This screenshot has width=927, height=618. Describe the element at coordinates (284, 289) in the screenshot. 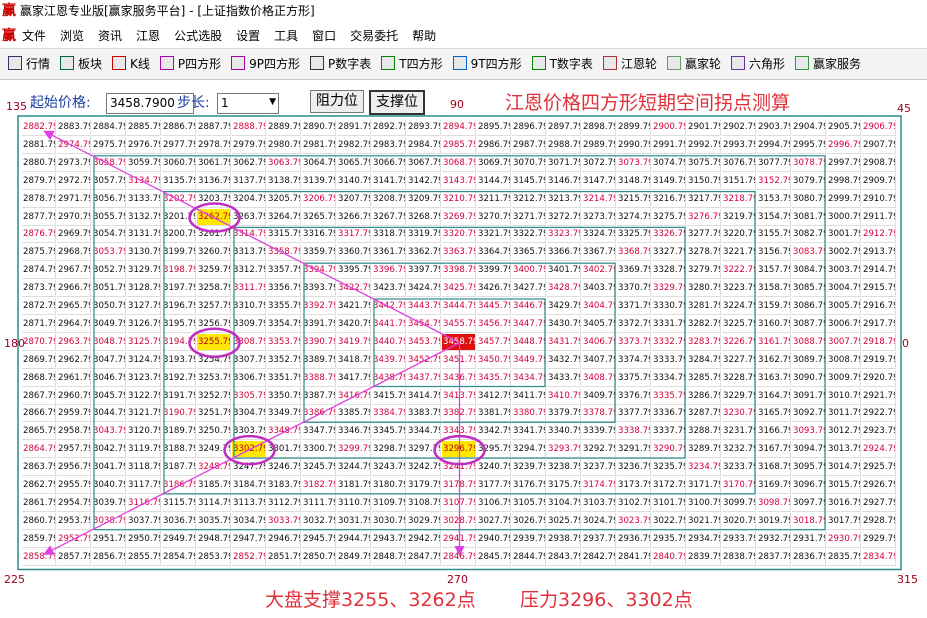

I see `grid-cell: 3356.79` at that location.